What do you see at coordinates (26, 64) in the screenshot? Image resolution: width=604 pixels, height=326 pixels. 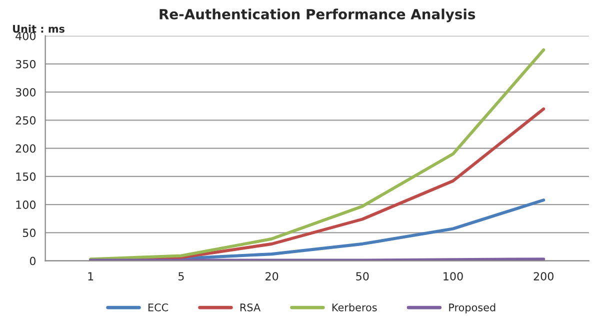 I see `y-tick-label: 350` at bounding box center [26, 64].